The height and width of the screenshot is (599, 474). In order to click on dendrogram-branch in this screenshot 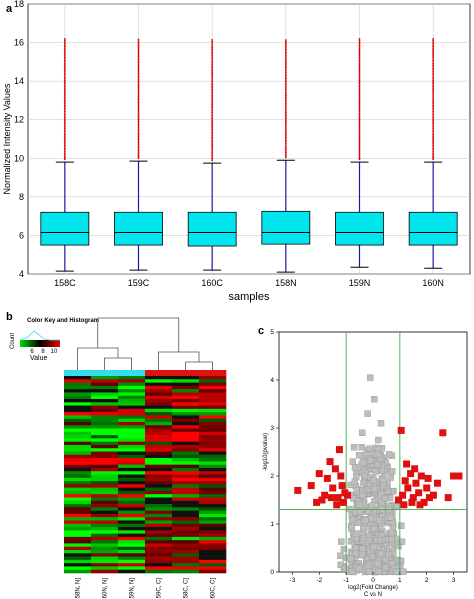, I will do `click(138, 334)`.